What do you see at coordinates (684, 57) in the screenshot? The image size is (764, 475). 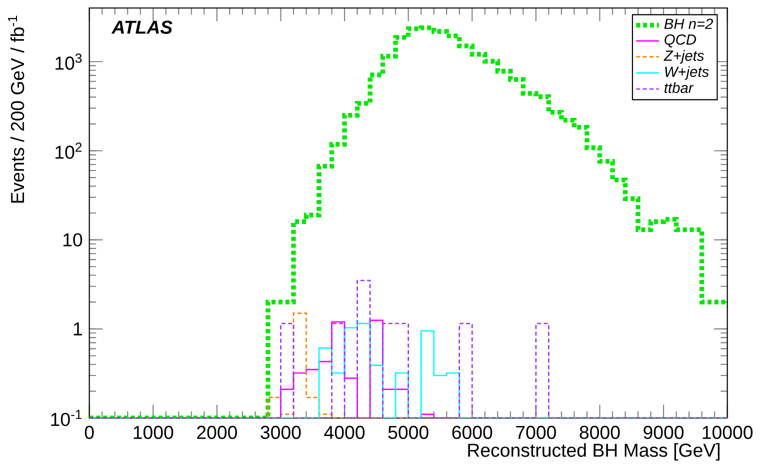 I see `legend-label: Z+jets` at bounding box center [684, 57].